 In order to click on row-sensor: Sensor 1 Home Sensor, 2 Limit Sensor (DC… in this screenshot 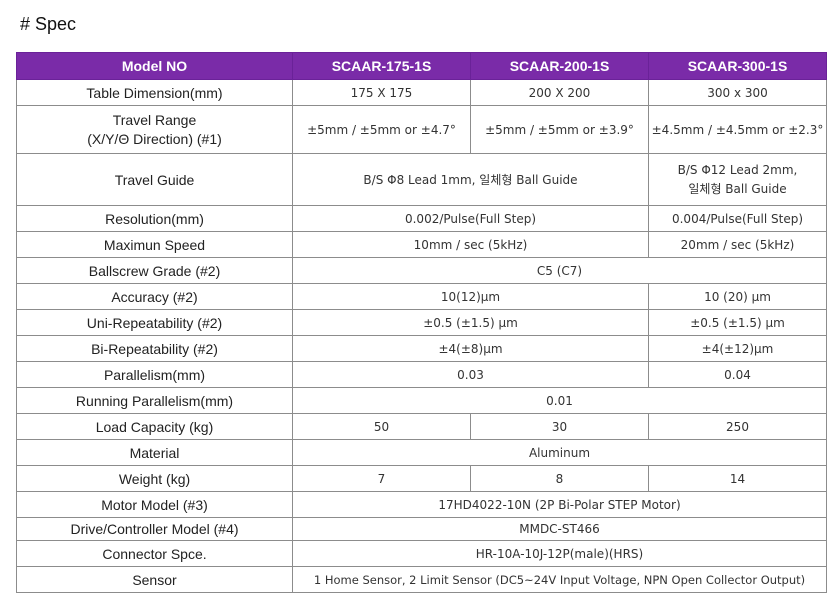, I will do `click(421, 579)`.